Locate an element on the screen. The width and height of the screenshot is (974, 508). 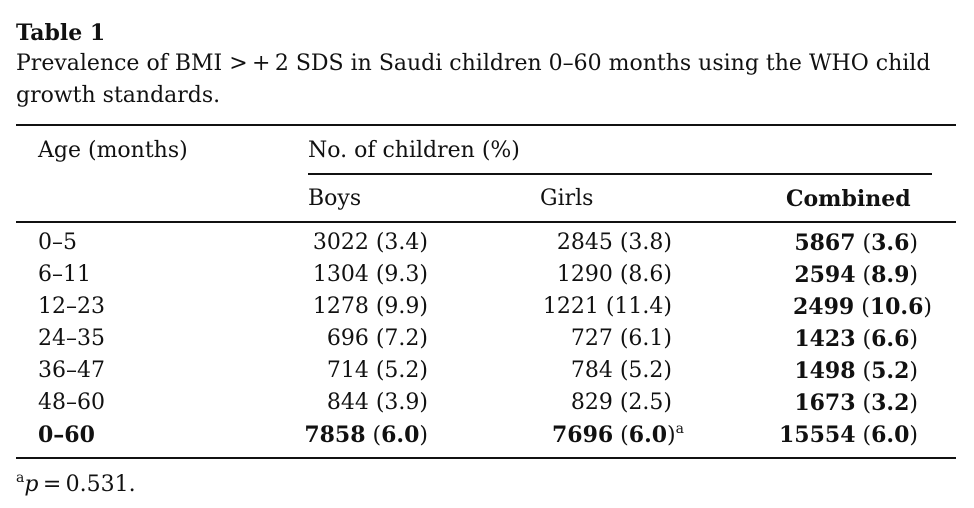
cell-combined: 1498 (5.2) is located at coordinates (856, 371).